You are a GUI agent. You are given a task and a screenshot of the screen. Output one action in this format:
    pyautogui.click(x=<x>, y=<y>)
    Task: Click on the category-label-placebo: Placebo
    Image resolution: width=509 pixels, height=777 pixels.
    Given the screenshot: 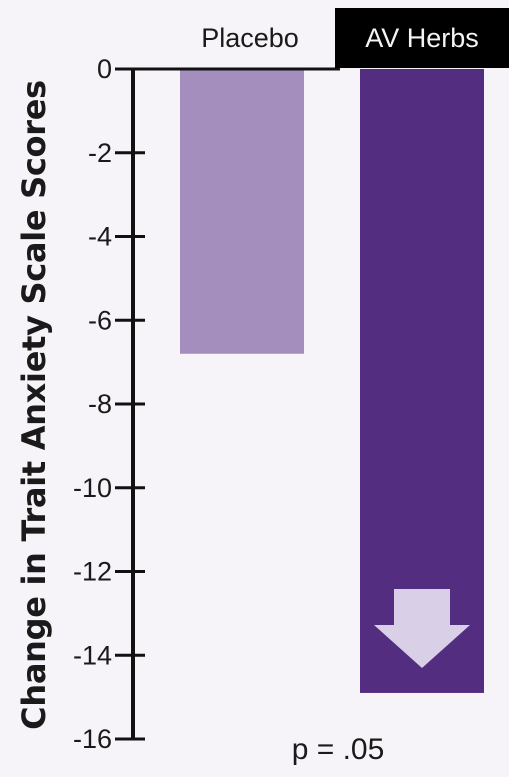 What is the action you would take?
    pyautogui.click(x=250, y=38)
    